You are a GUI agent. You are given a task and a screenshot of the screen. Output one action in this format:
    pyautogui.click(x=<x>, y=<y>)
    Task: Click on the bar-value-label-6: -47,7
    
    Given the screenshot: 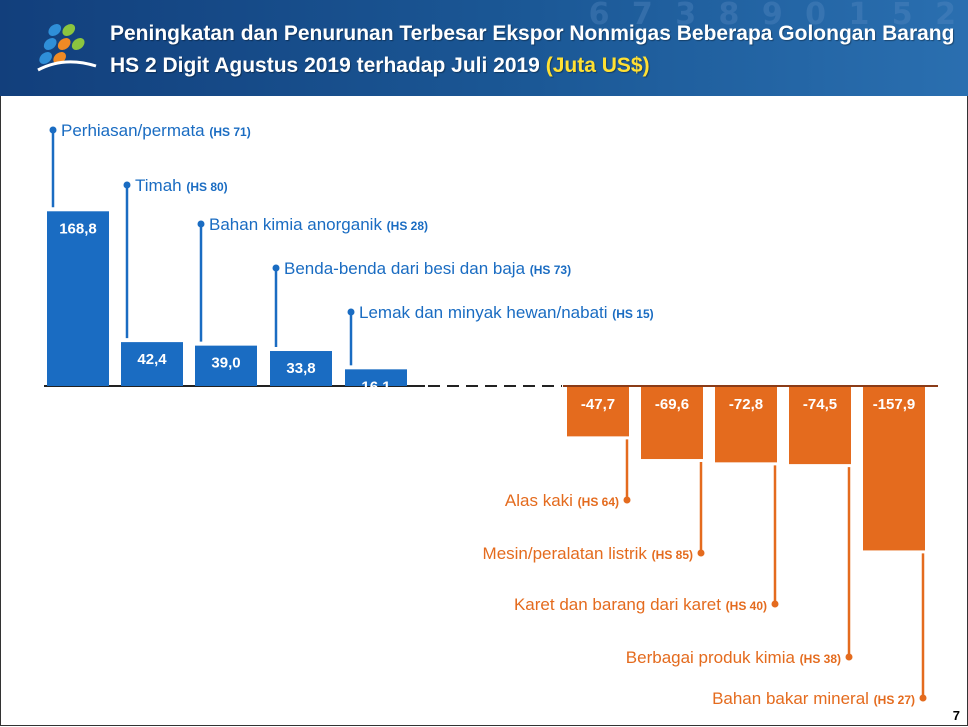 What is the action you would take?
    pyautogui.click(x=598, y=404)
    